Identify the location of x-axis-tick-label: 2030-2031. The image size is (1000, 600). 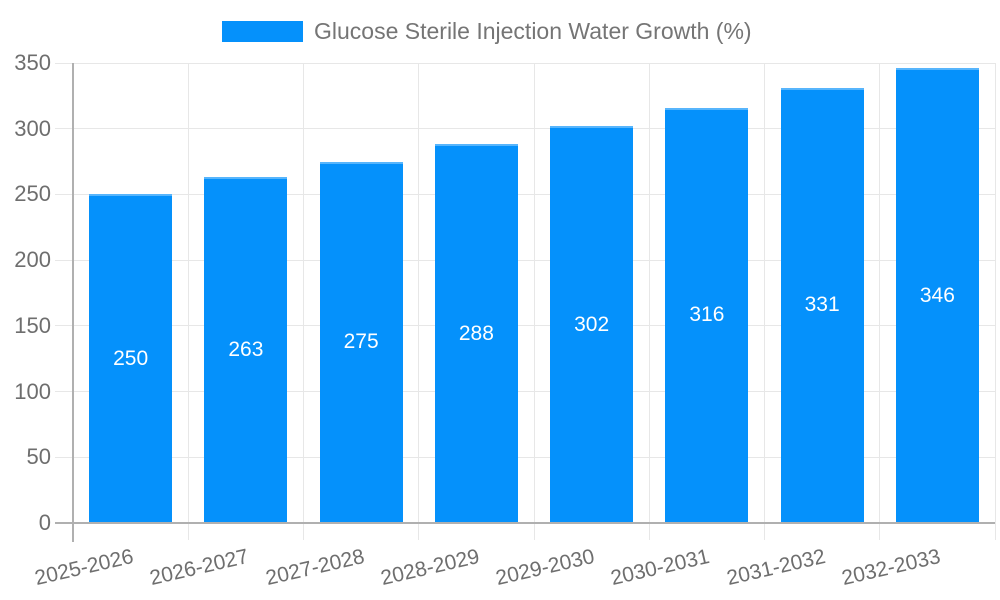
(661, 568).